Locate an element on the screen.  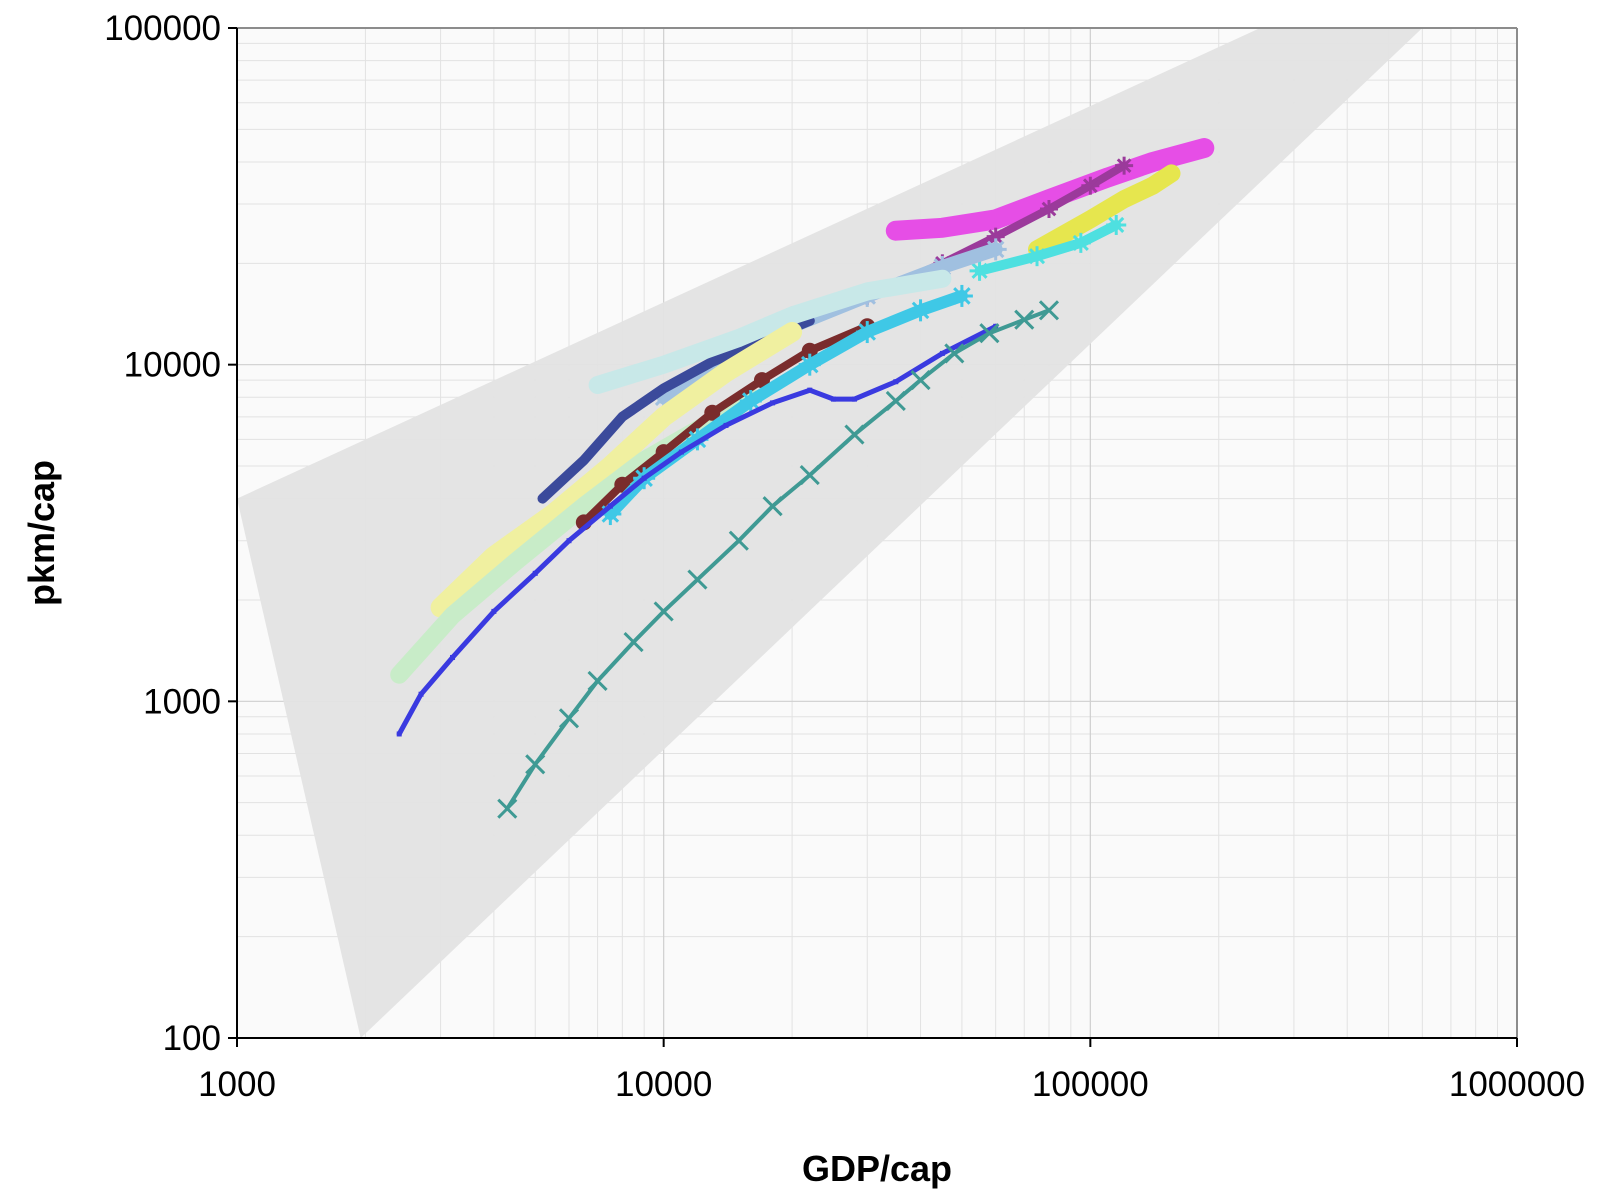
x-tick-label: 100000 is located at coordinates (1090, 1084).